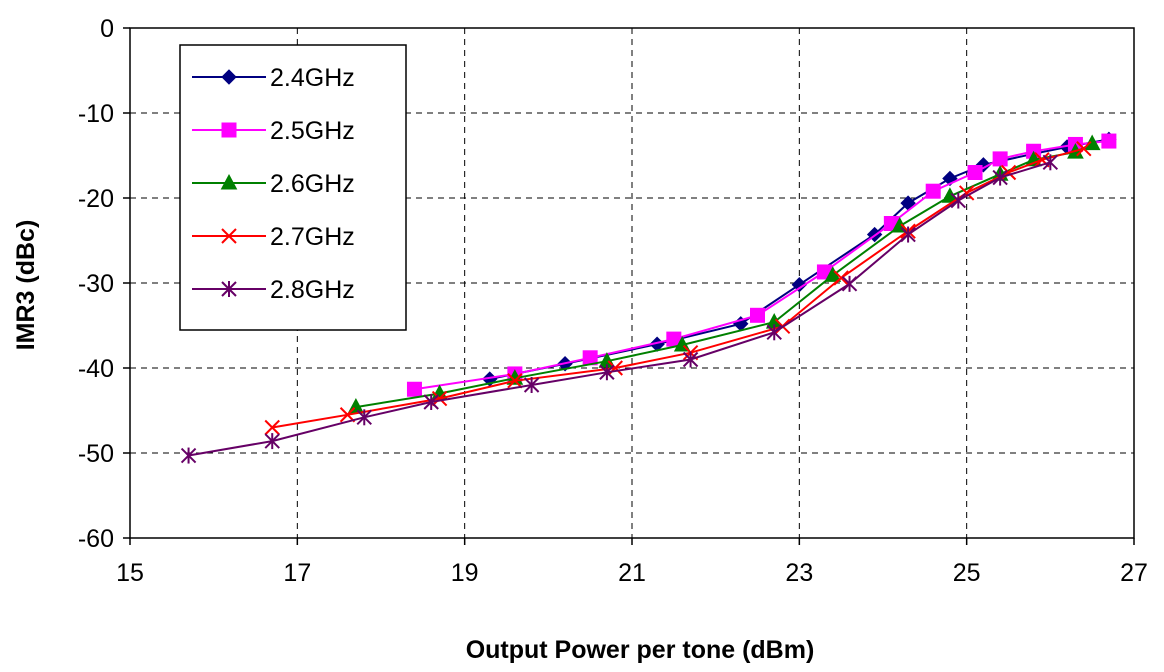  What do you see at coordinates (799, 573) in the screenshot?
I see `x-tick-label: 23` at bounding box center [799, 573].